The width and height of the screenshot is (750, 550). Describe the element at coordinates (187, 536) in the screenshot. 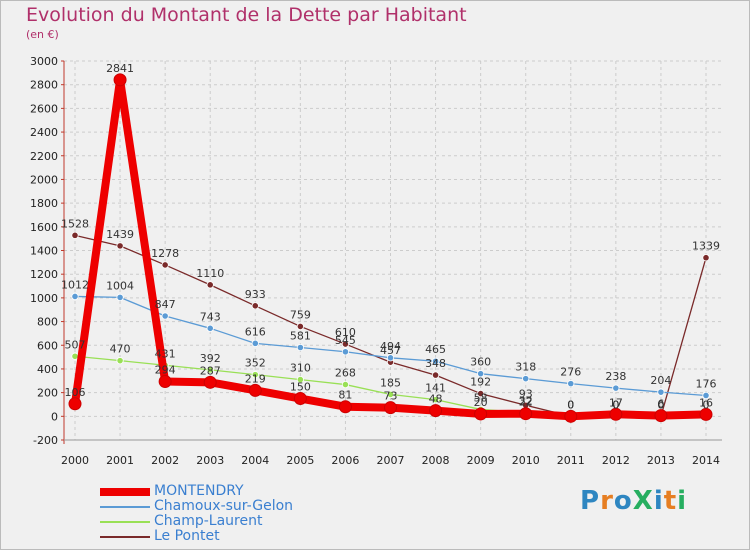

I see `legend-label: Le Pontet` at that location.